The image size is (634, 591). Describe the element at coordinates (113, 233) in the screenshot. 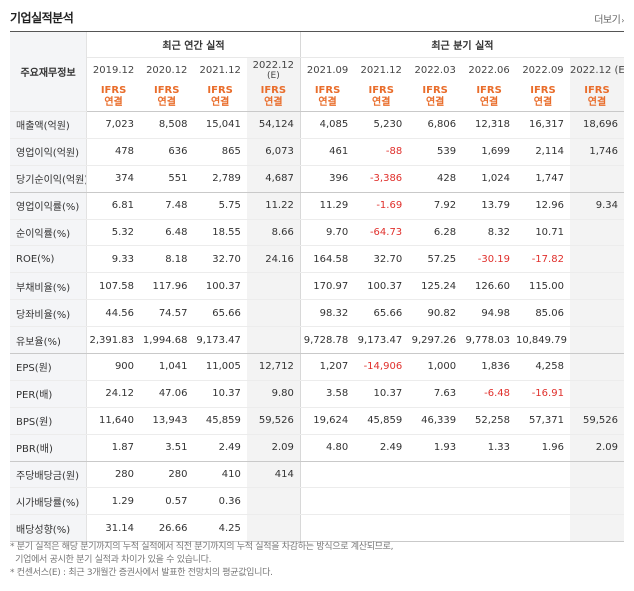

I see `table-cell: 5.32` at that location.